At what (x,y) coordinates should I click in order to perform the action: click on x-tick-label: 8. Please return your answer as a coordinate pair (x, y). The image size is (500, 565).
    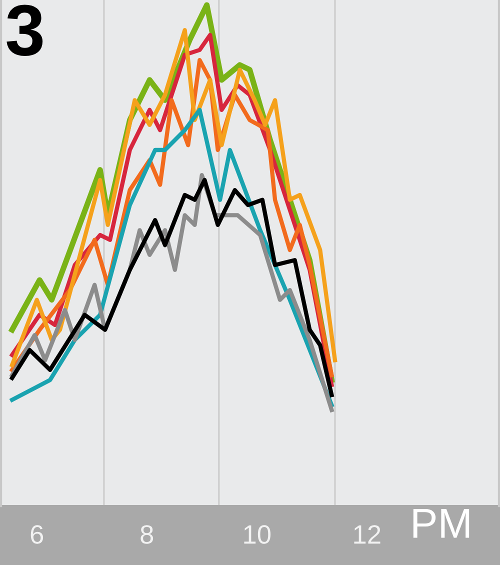
    Looking at the image, I should click on (147, 534).